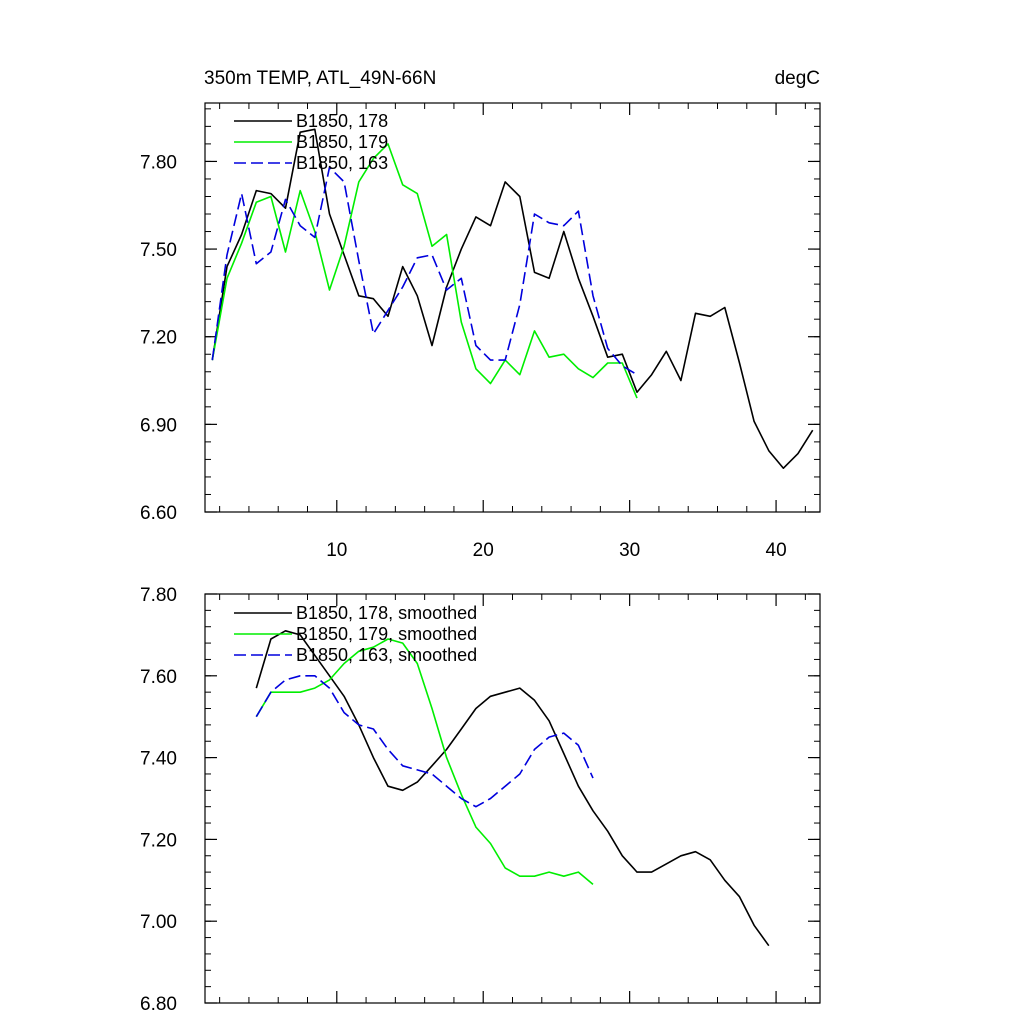 Image resolution: width=1024 pixels, height=1024 pixels. I want to click on bottom-legend-label-178: B1850, 178, smoothed, so click(386, 613).